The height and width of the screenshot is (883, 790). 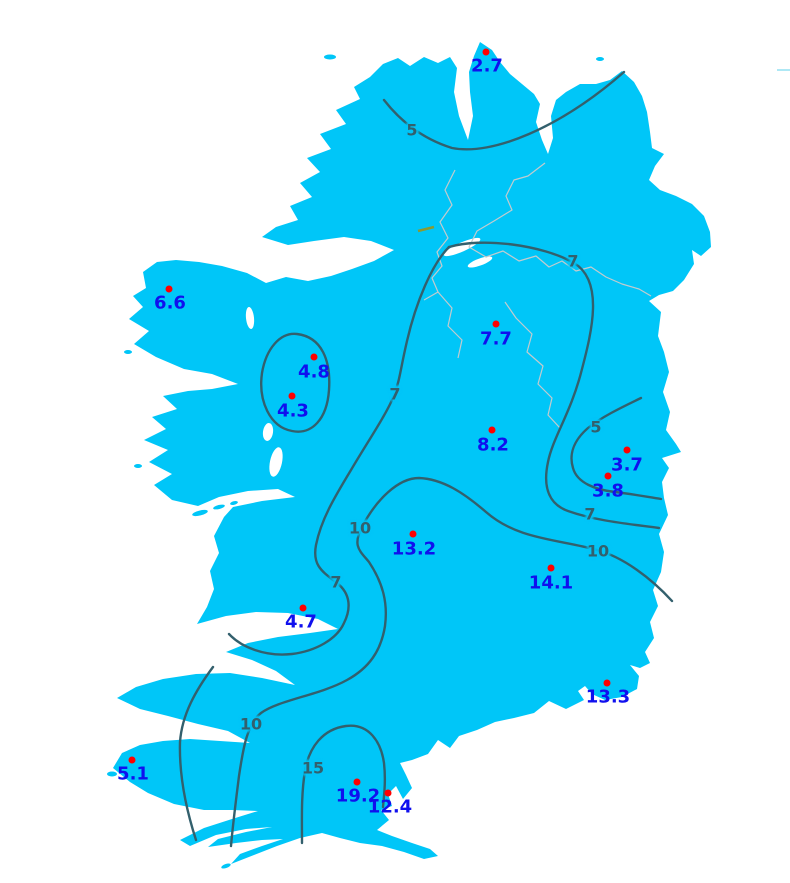 I want to click on contour-line-7-kerry, so click(x=196, y=753).